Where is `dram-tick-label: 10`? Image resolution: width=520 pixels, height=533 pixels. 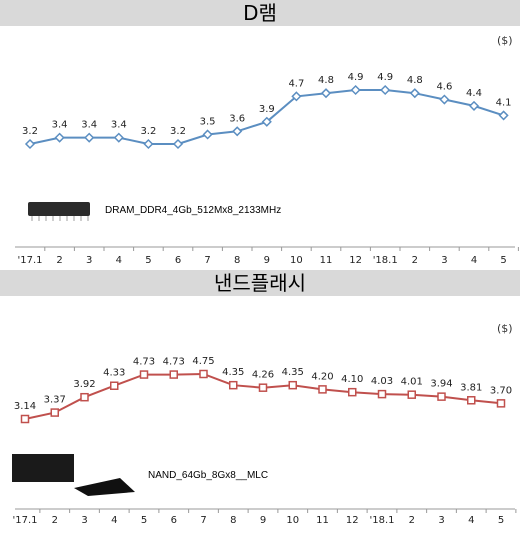 dram-tick-label: 10 is located at coordinates (296, 260).